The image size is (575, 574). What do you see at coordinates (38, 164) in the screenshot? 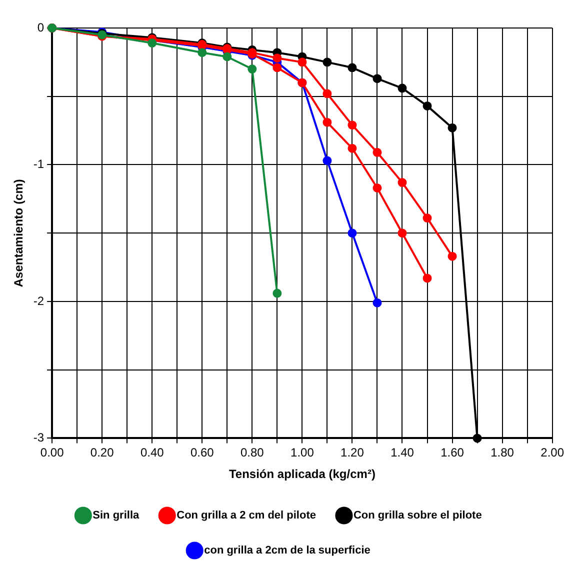
I see `y-tick-label: -1` at bounding box center [38, 164].